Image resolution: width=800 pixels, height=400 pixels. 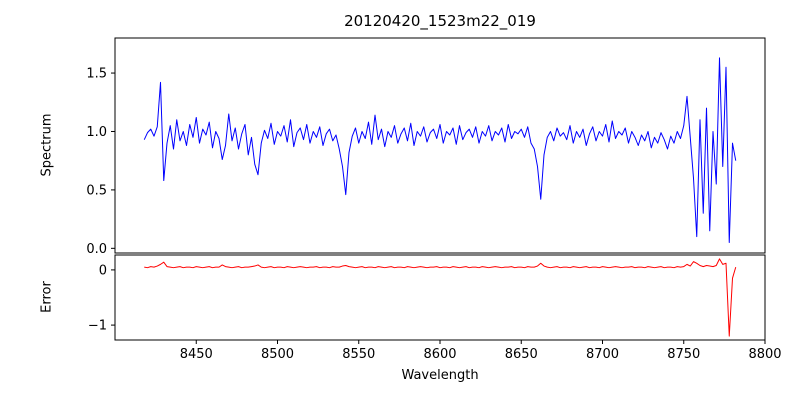 I want to click on y-tick-label: −1, so click(x=97, y=326).